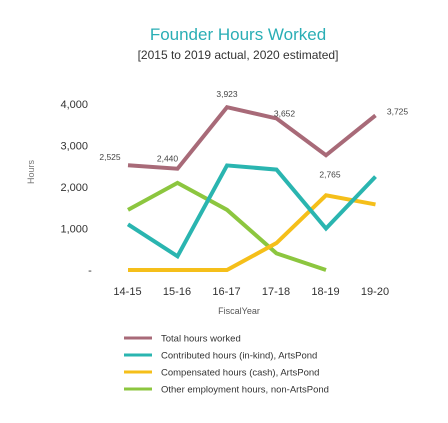  I want to click on y-tick-label: 2,000, so click(74, 188).